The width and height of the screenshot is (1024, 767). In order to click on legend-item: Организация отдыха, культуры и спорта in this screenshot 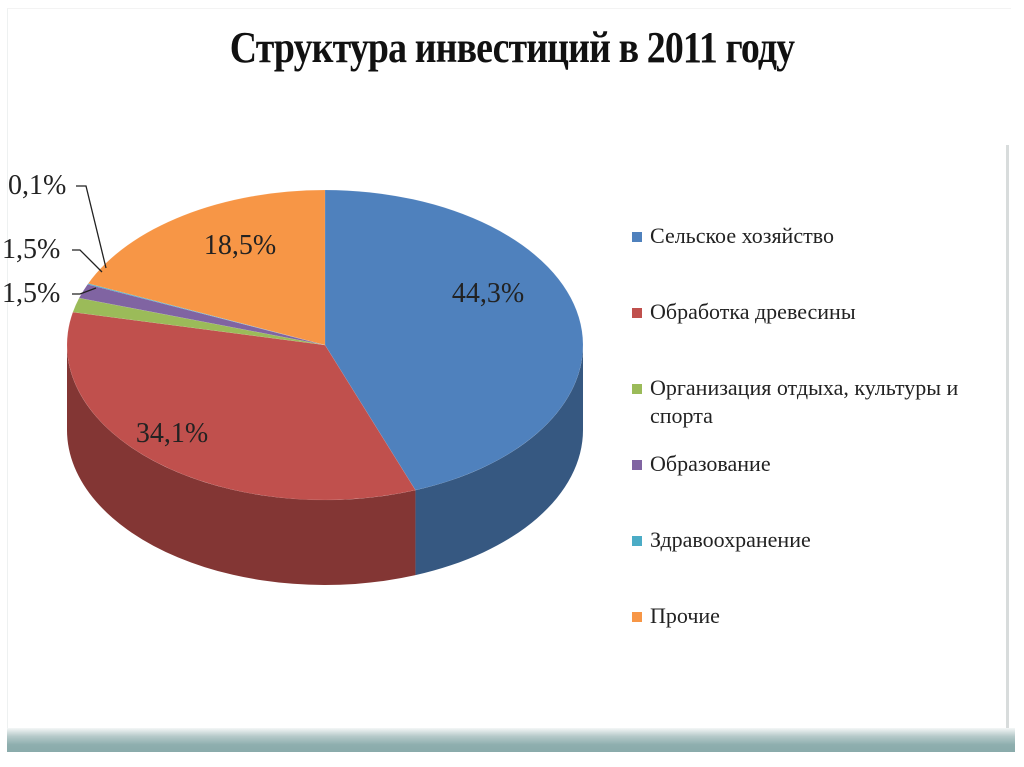, I will do `click(812, 402)`.